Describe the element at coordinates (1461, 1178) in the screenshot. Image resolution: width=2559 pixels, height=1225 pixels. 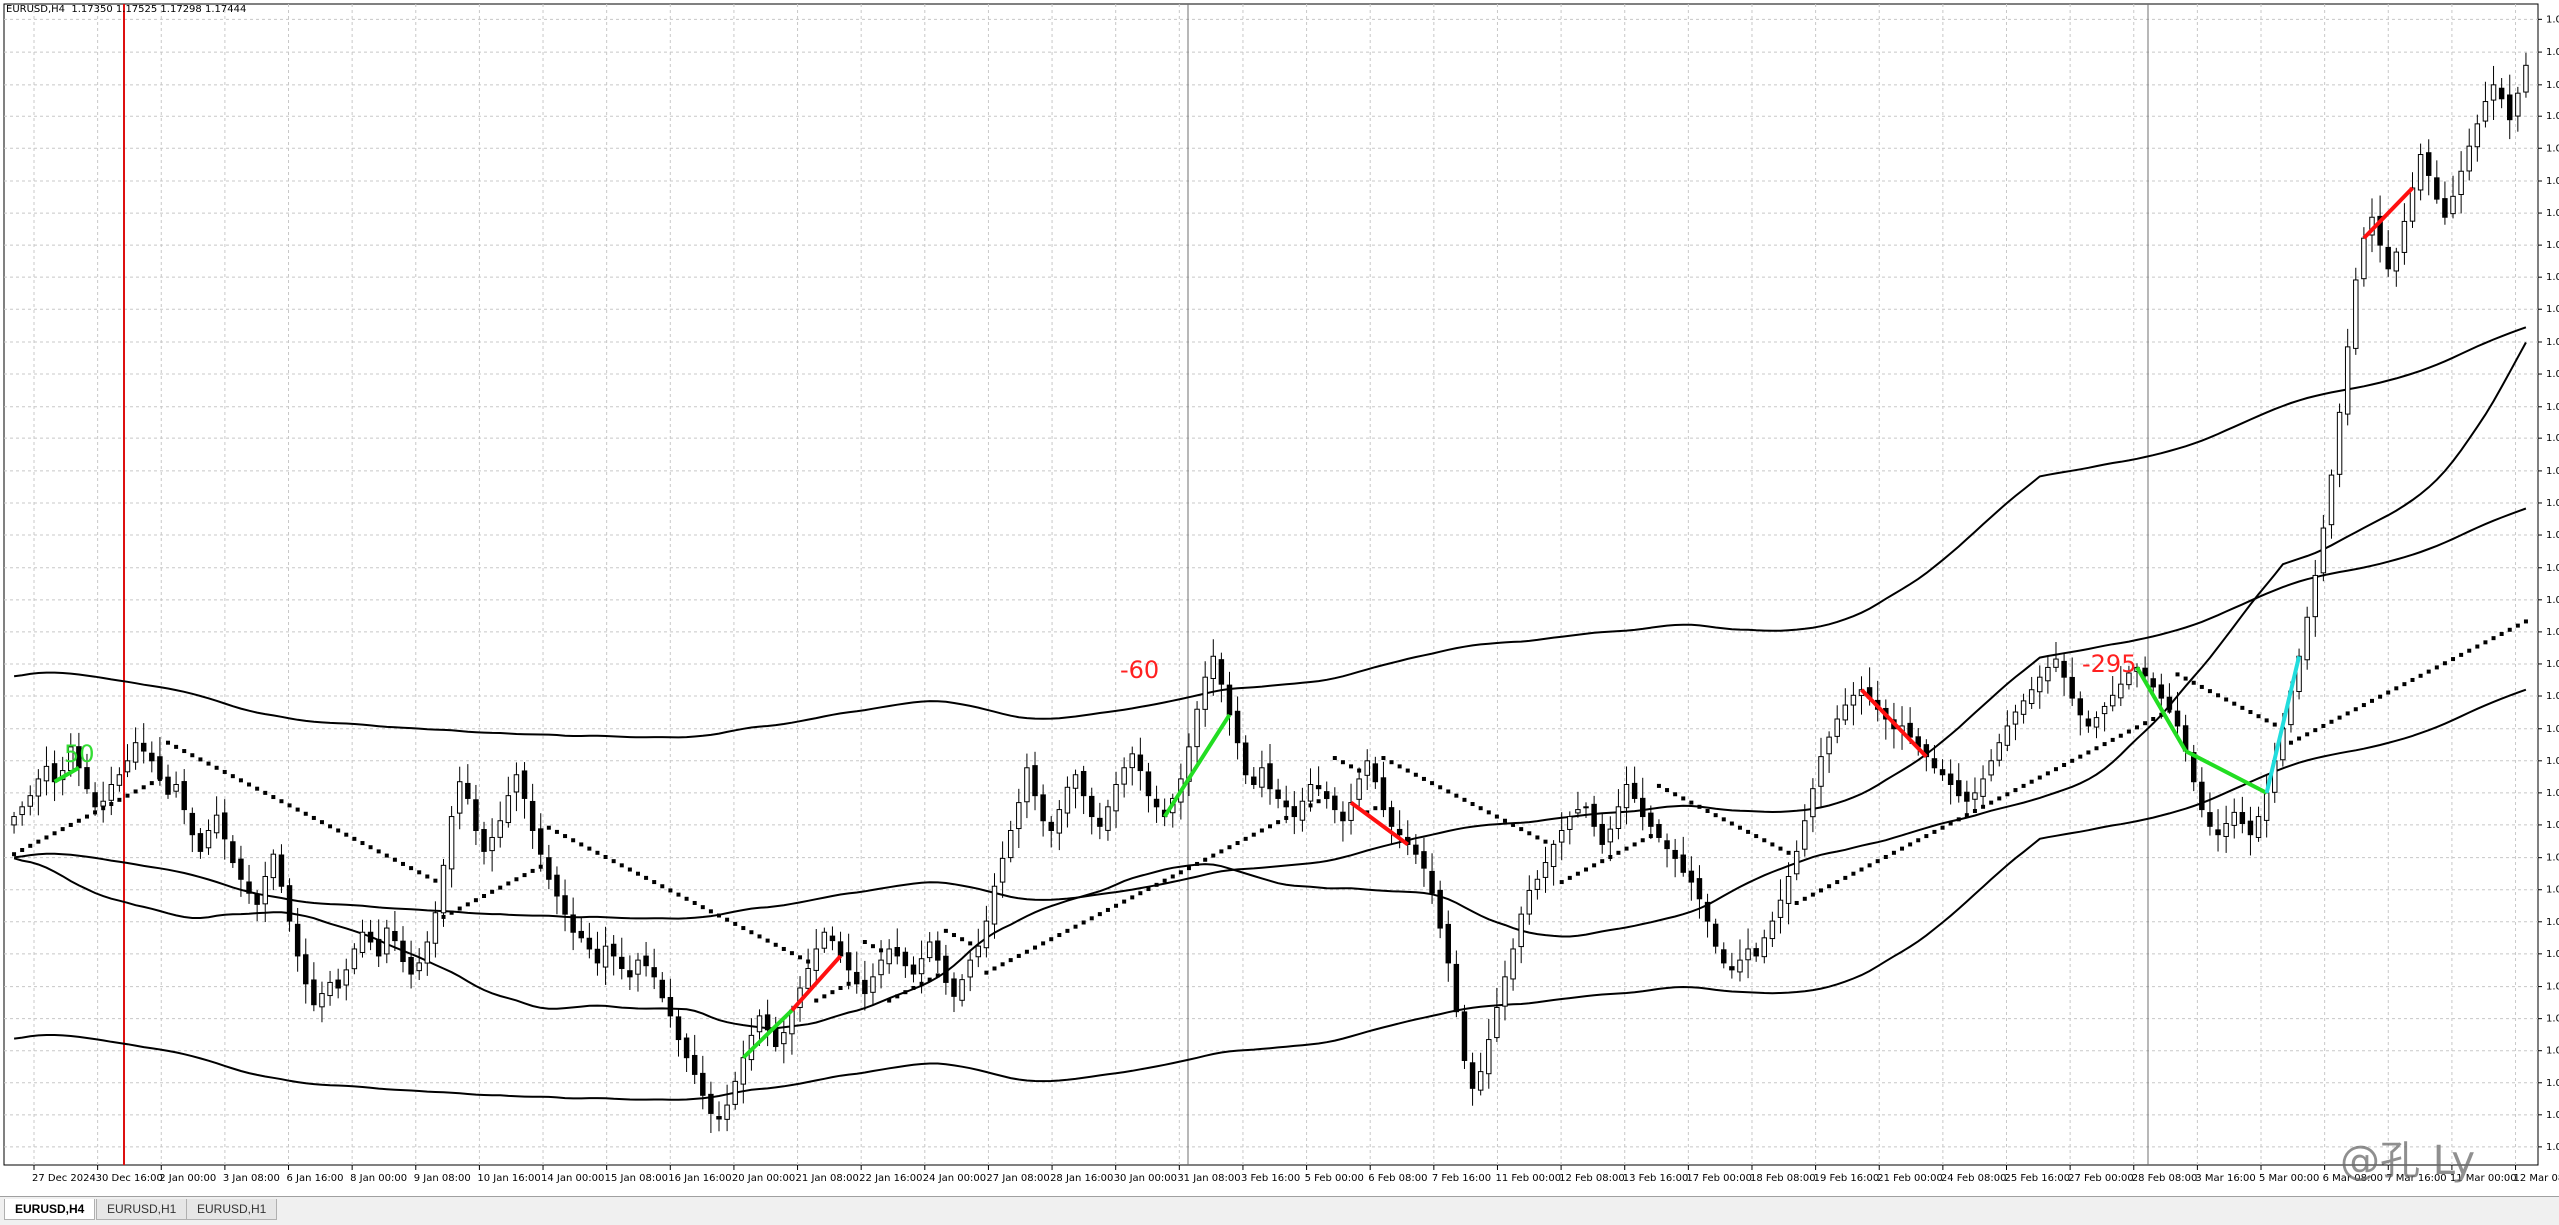
I see `time-label: 7 Feb 16:00` at that location.